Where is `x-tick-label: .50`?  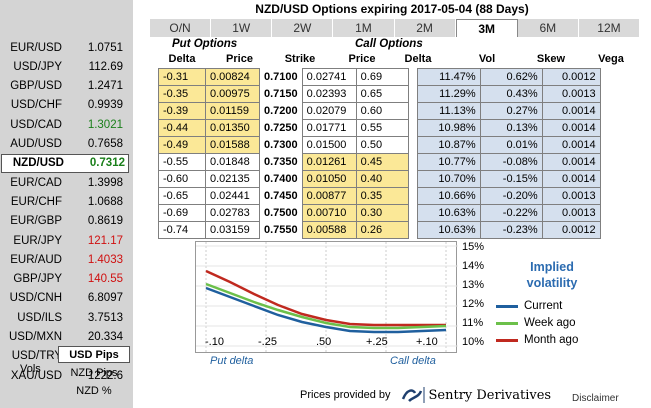
x-tick-label: .50 is located at coordinates (324, 342).